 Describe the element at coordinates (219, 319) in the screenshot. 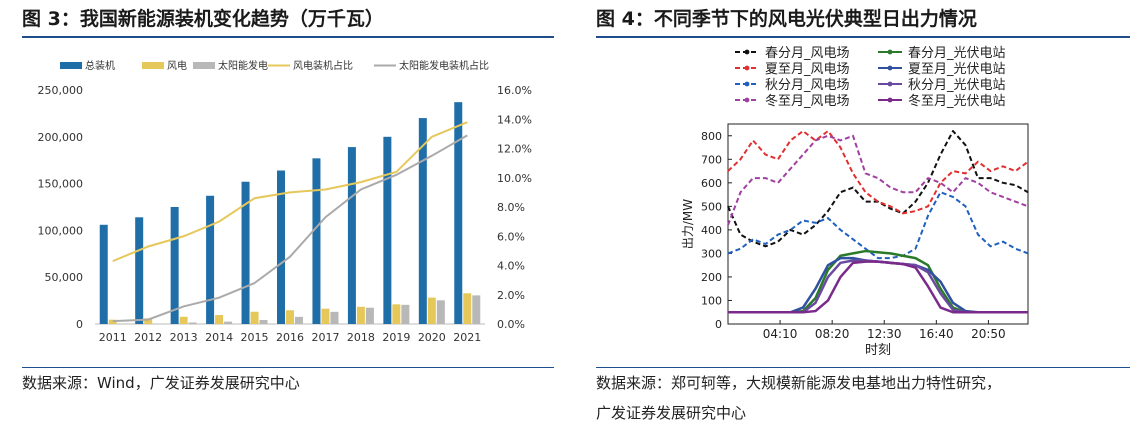

I see `bar-风电-2014` at that location.